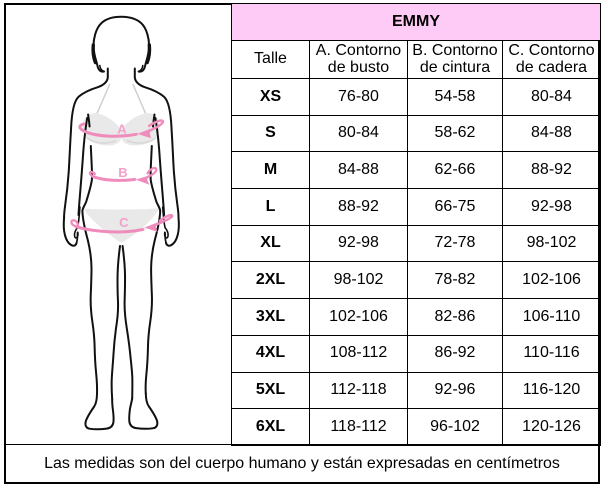  I want to click on svg-text: C, so click(124, 222).